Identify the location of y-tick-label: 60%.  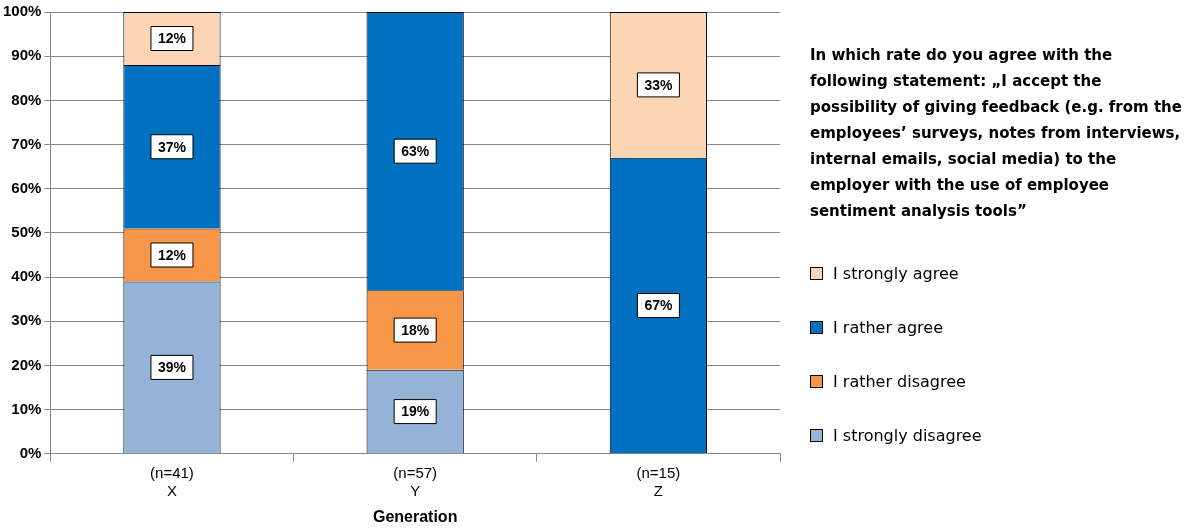
(26, 187).